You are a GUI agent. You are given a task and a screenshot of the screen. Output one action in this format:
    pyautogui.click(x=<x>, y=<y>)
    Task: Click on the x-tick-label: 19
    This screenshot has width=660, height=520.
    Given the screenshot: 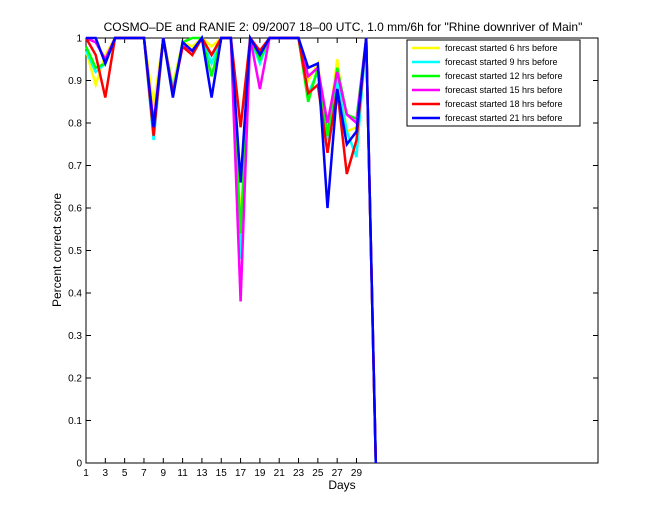 What is the action you would take?
    pyautogui.click(x=260, y=473)
    